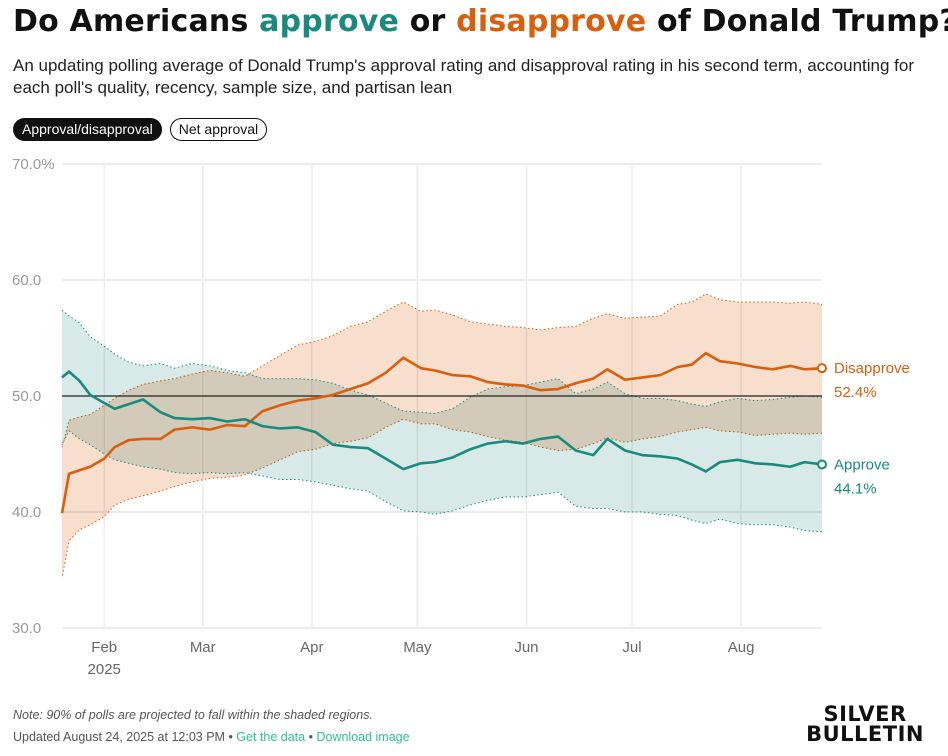 The image size is (948, 756). I want to click on disapprove-value-label: 52.4%, so click(855, 392).